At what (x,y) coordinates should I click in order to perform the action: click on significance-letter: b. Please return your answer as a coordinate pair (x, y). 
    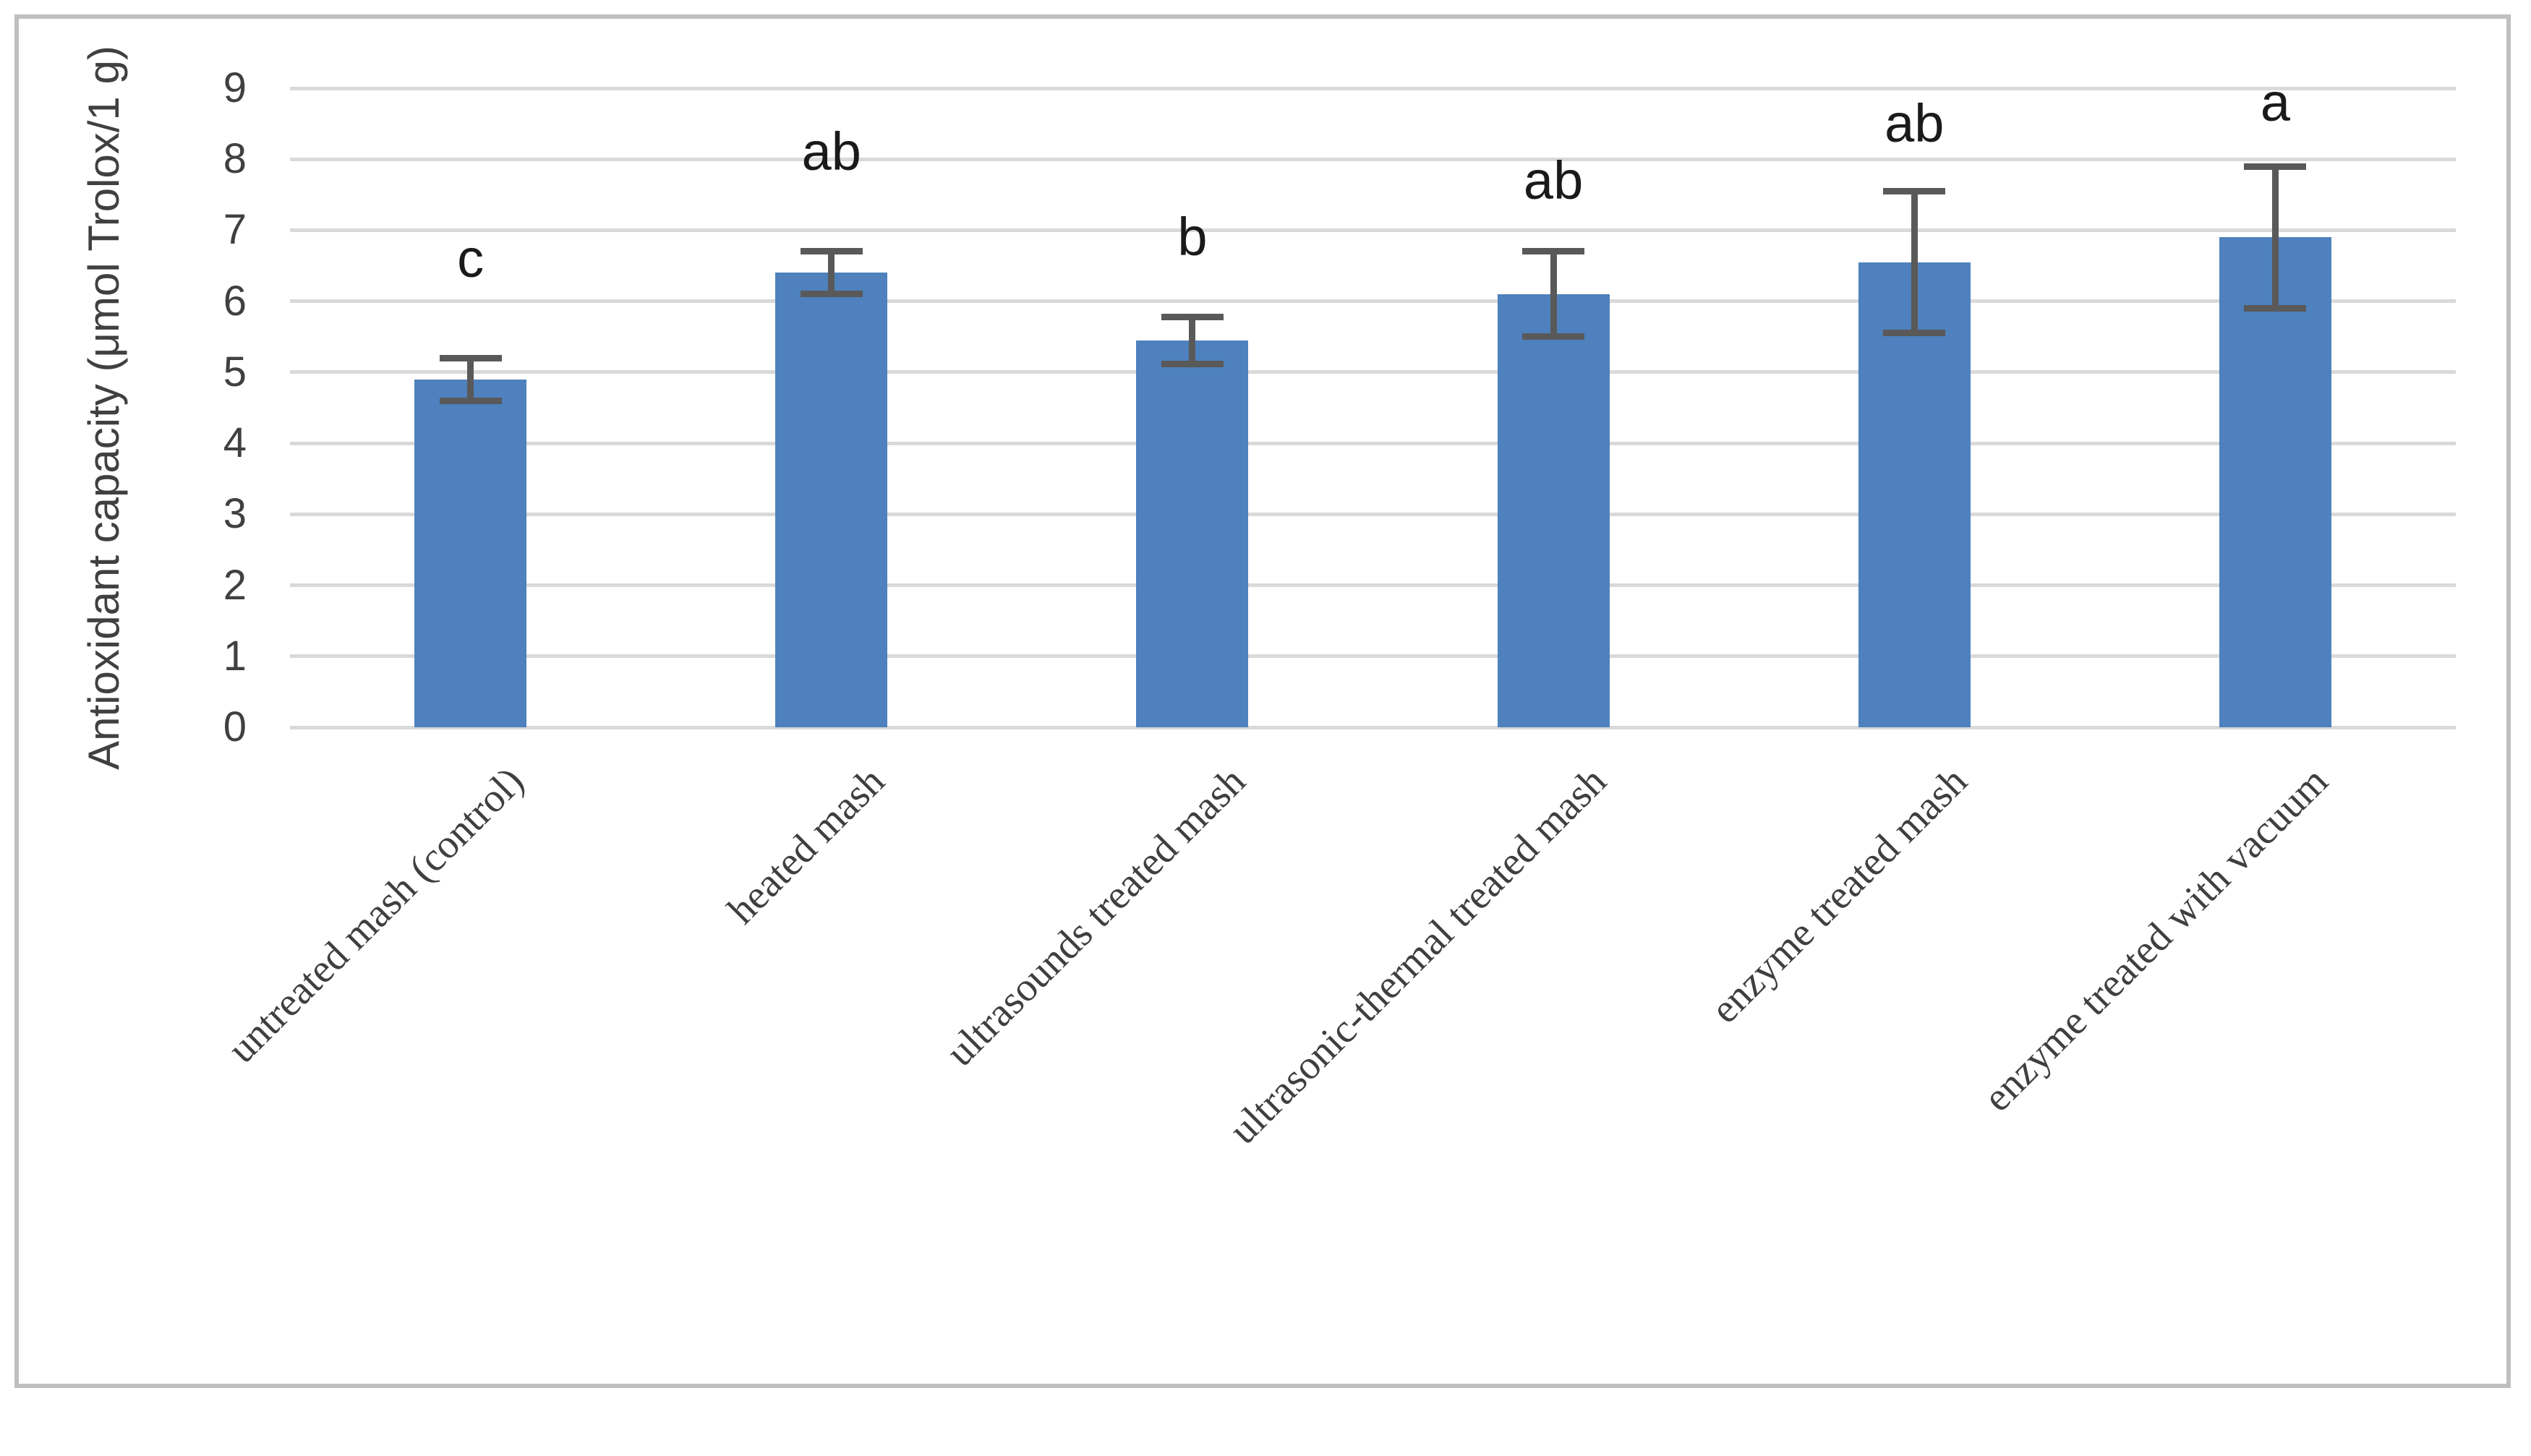
    Looking at the image, I should click on (1193, 237).